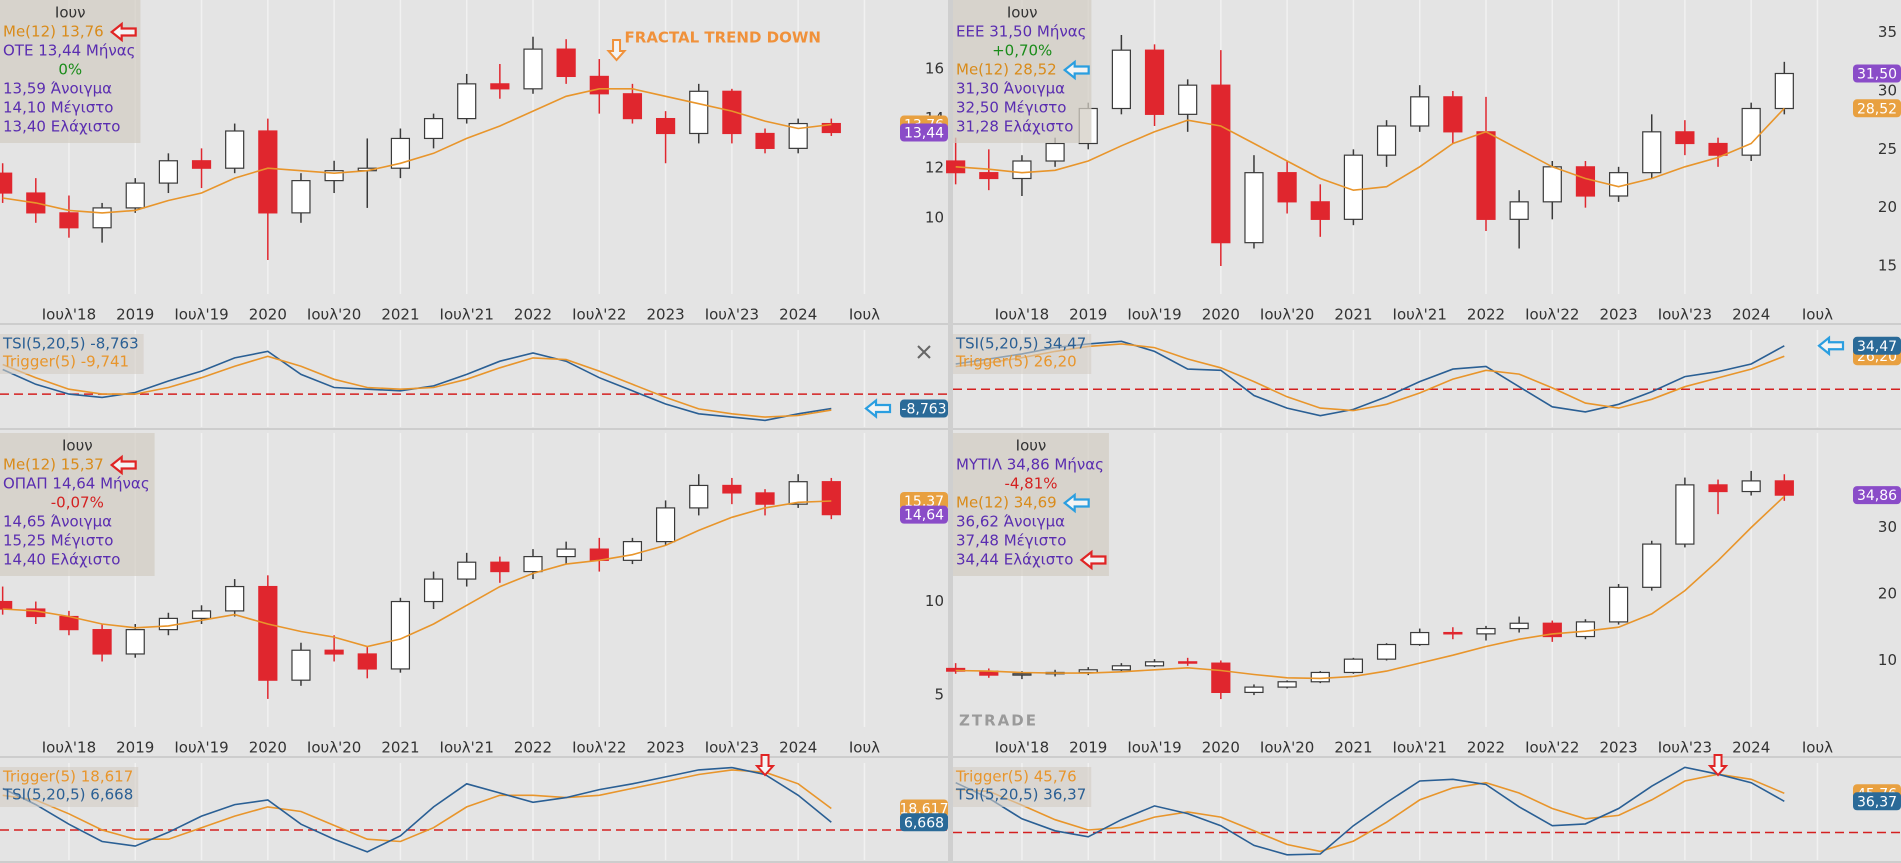  What do you see at coordinates (939, 695) in the screenshot?
I see `y-tick-label: 5` at bounding box center [939, 695].